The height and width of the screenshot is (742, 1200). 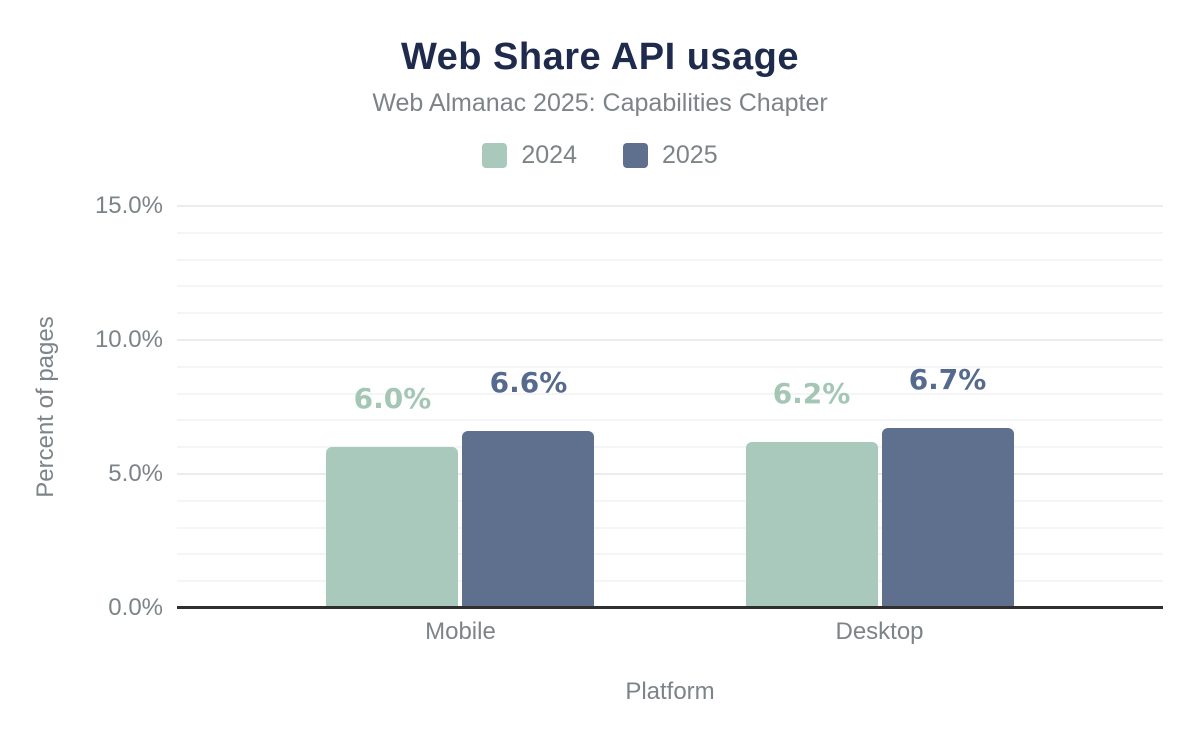 What do you see at coordinates (528, 383) in the screenshot?
I see `bar-value-label-2025-mobile: 6.6%` at bounding box center [528, 383].